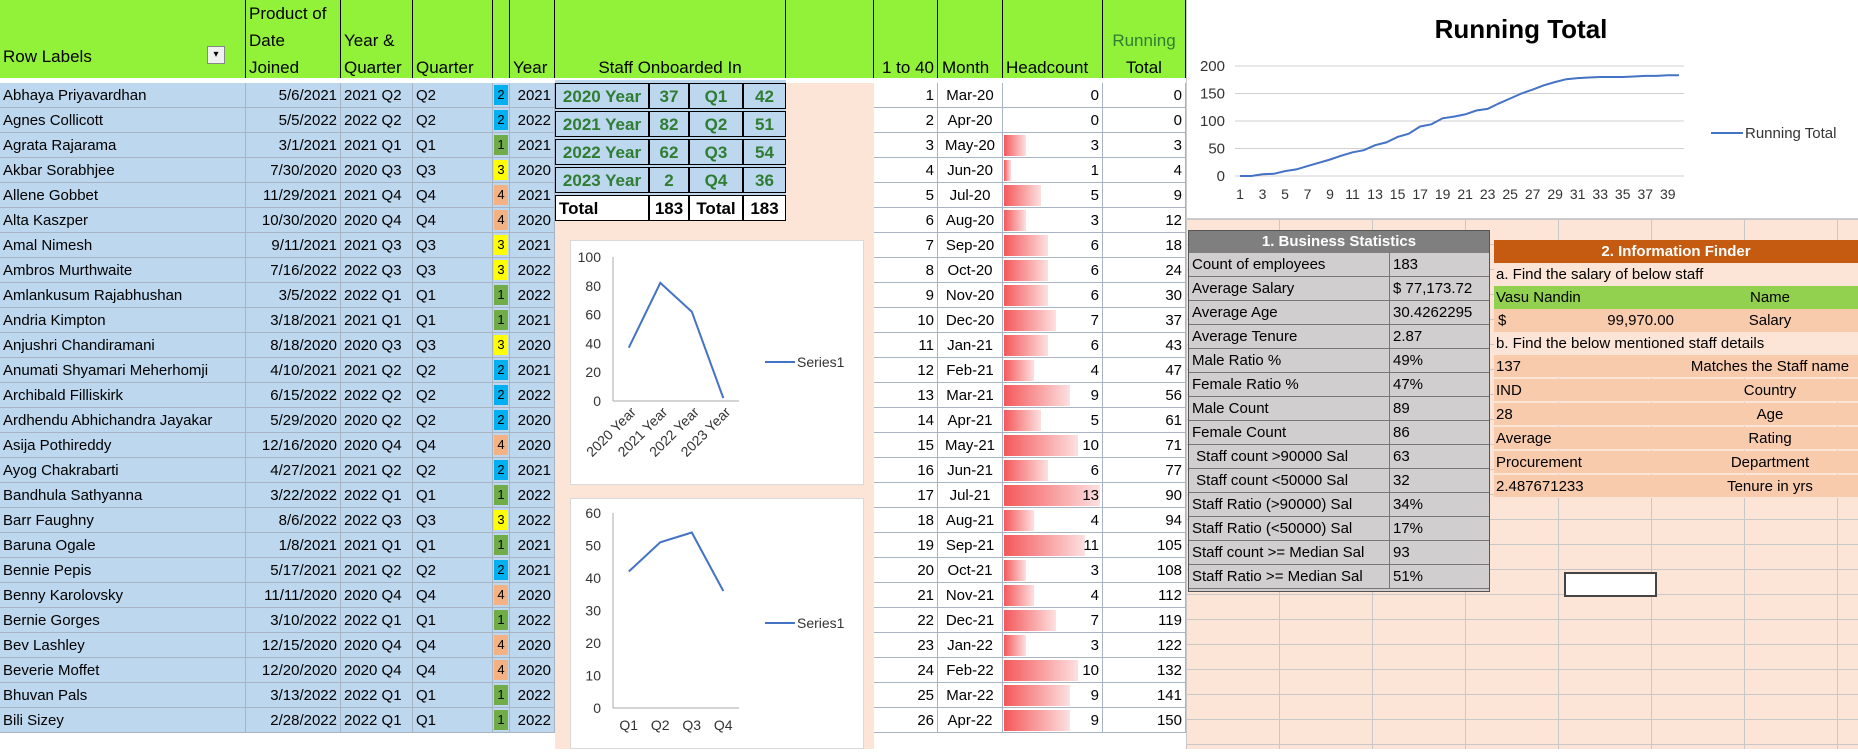  Describe the element at coordinates (123, 220) in the screenshot. I see `staff-name: Alta Kaszper` at that location.